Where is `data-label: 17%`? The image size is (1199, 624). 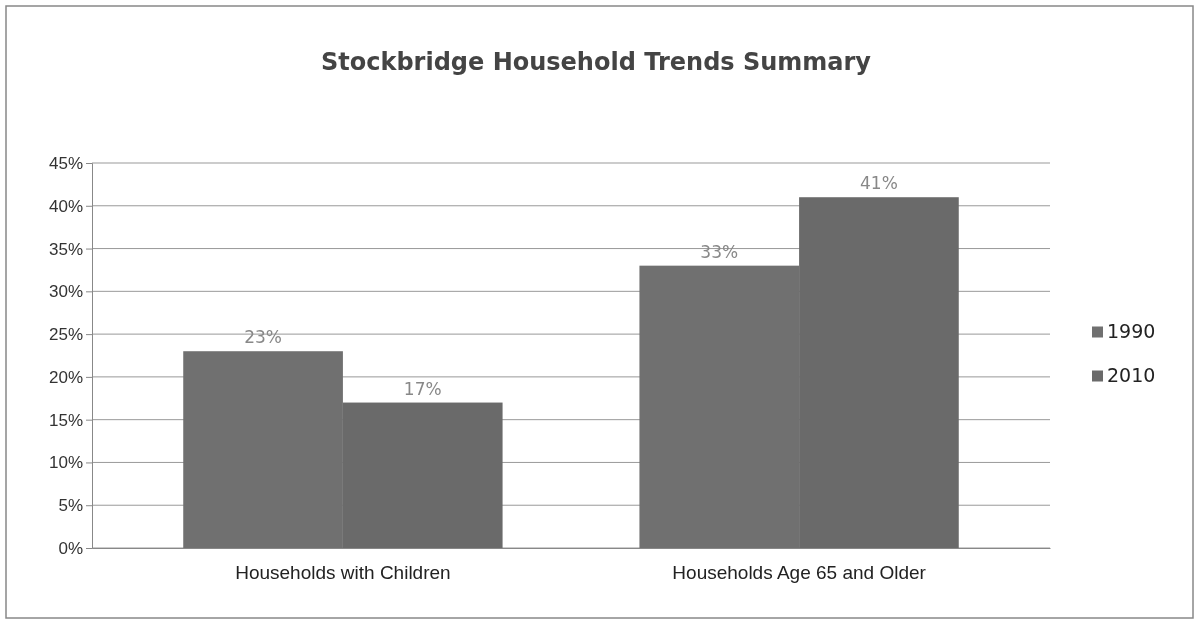 data-label: 17% is located at coordinates (422, 388).